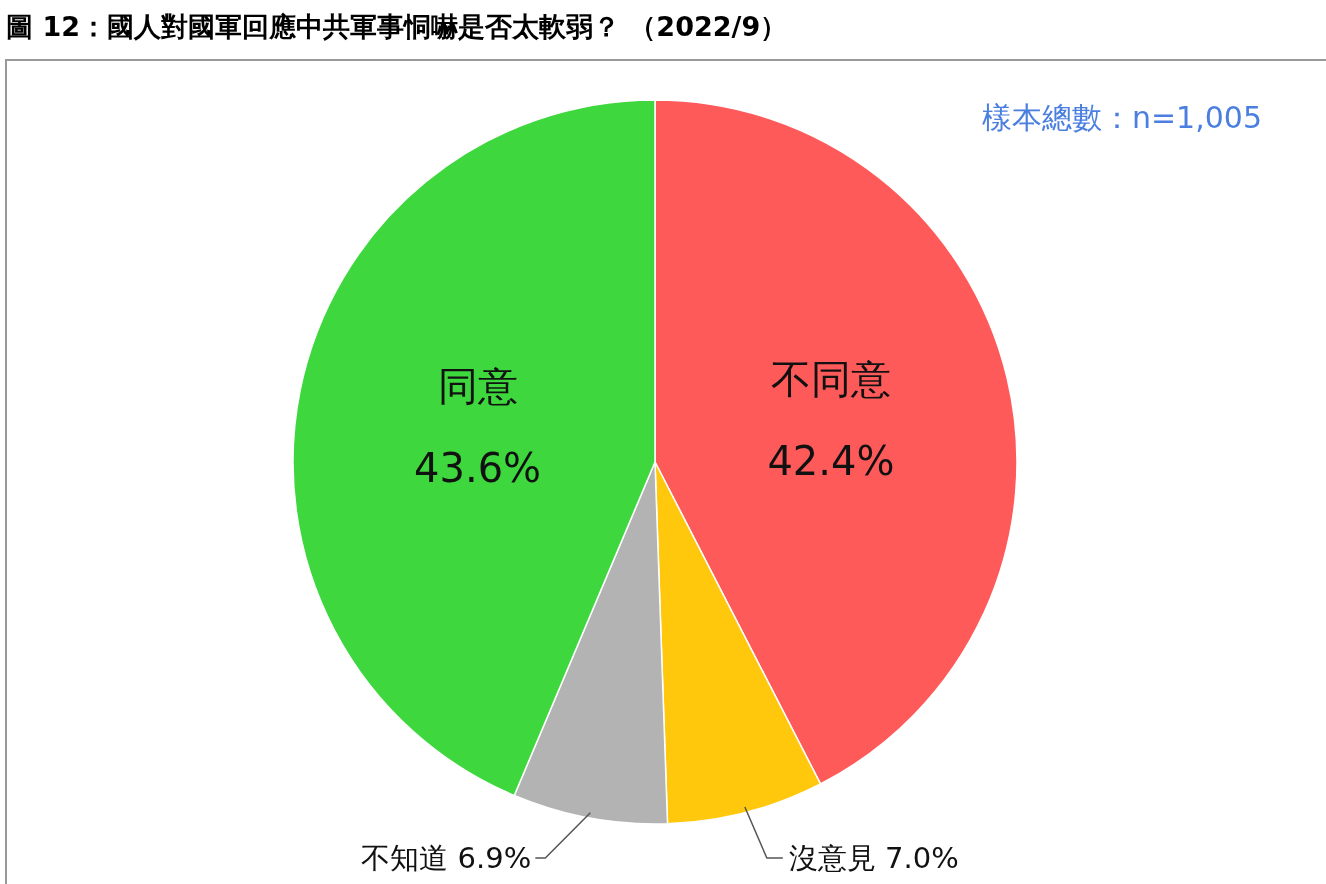 The width and height of the screenshot is (1326, 884). Describe the element at coordinates (477, 386) in the screenshot. I see `slice-label: 同意` at that location.